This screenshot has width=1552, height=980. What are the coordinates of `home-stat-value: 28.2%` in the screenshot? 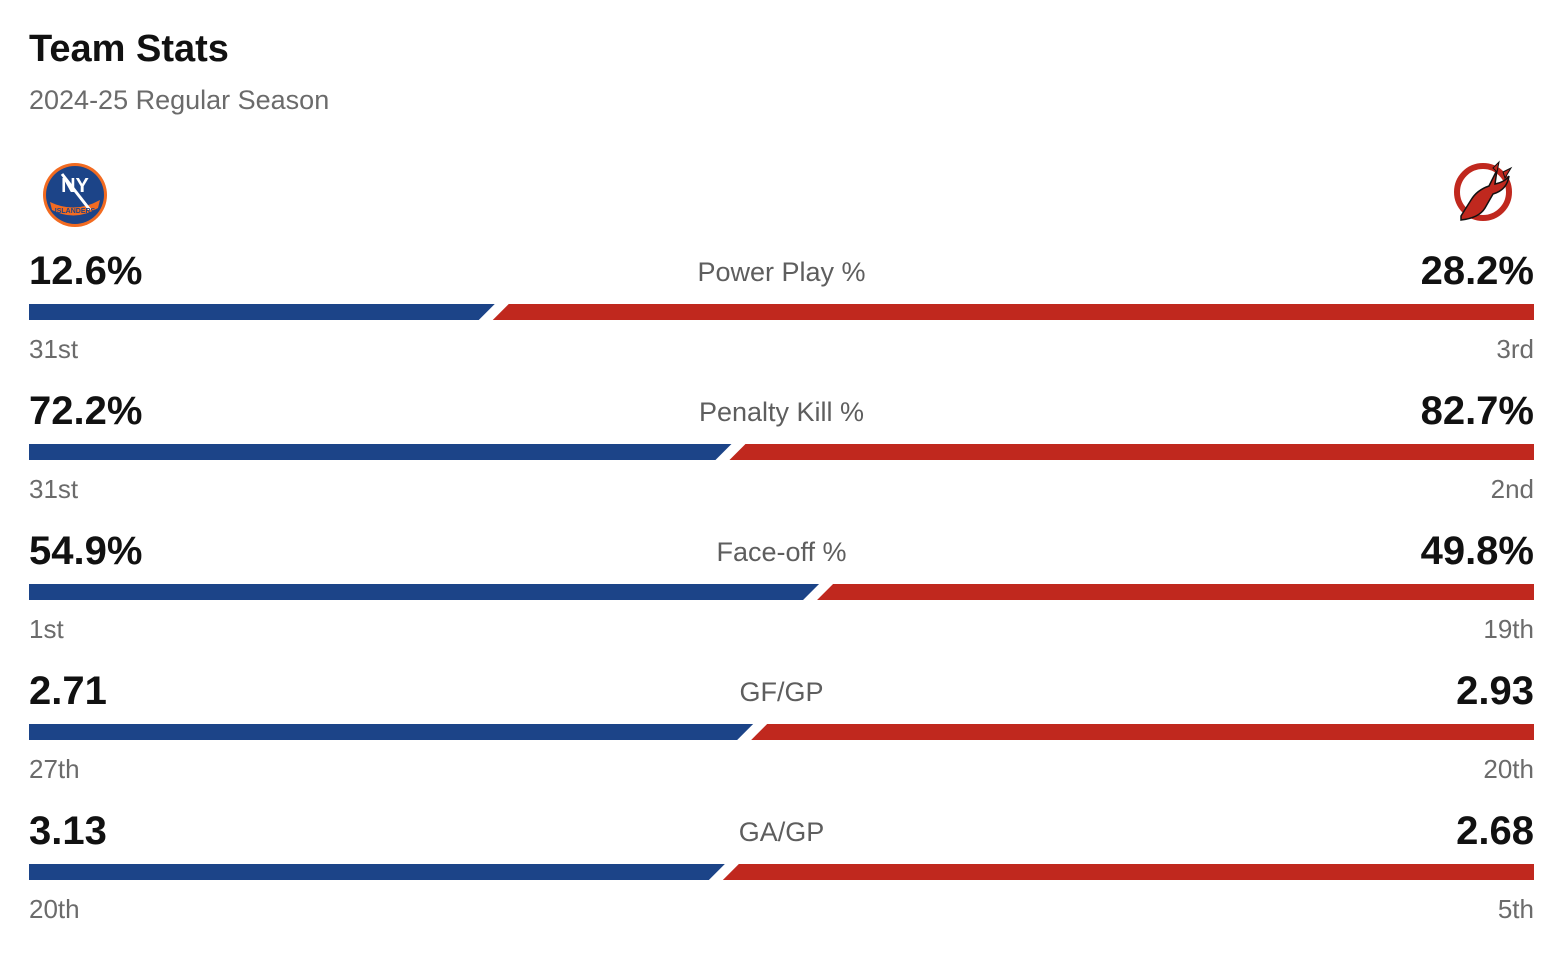 It's located at (1477, 271).